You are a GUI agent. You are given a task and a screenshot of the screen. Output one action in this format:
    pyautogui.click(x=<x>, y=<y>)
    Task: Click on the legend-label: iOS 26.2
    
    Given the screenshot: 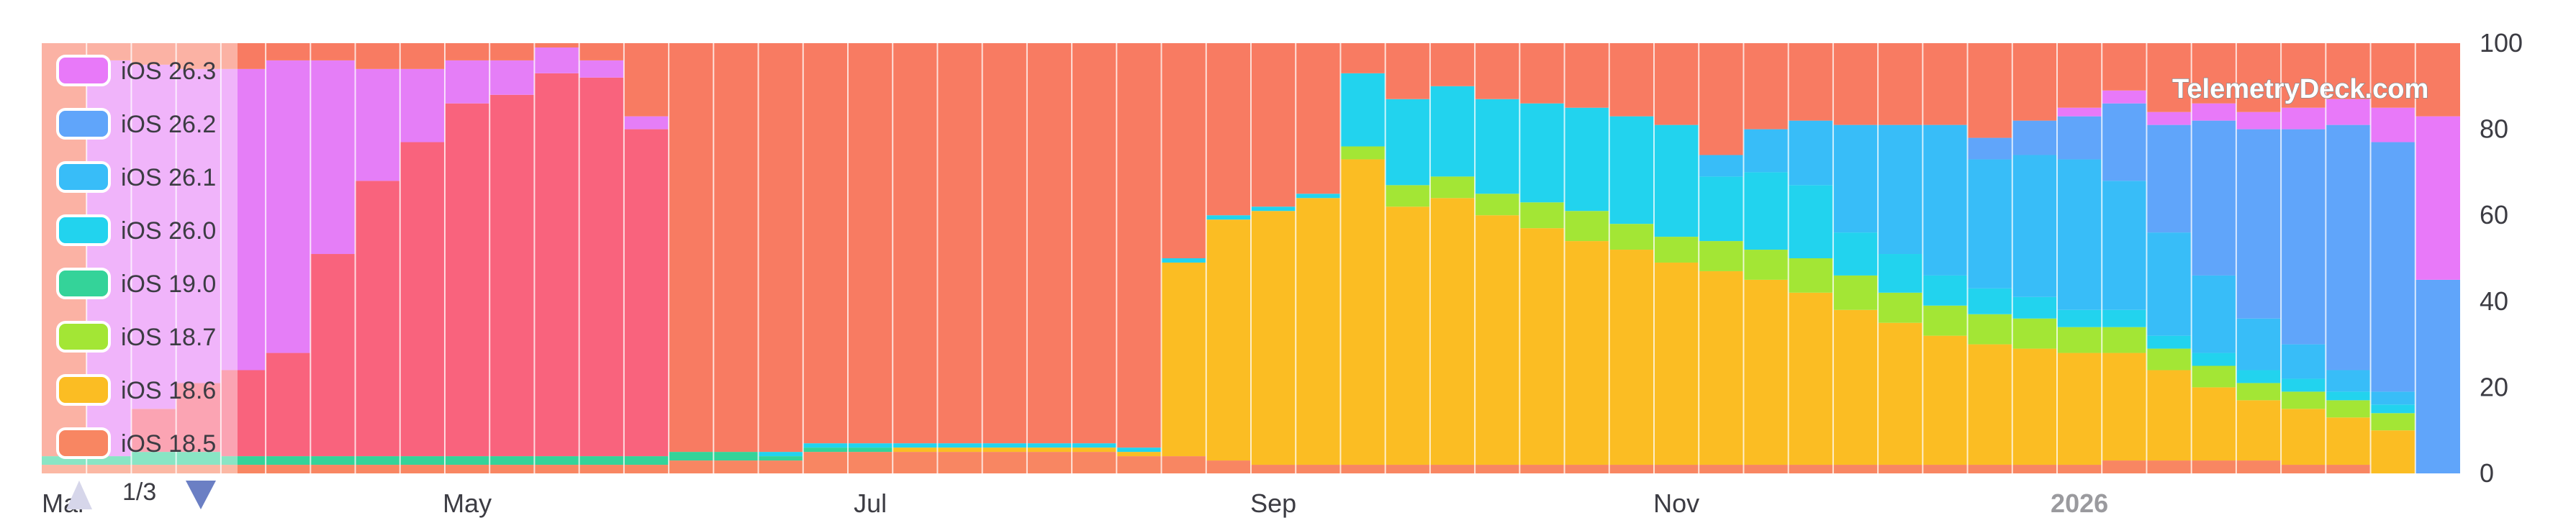 What is the action you would take?
    pyautogui.click(x=168, y=124)
    